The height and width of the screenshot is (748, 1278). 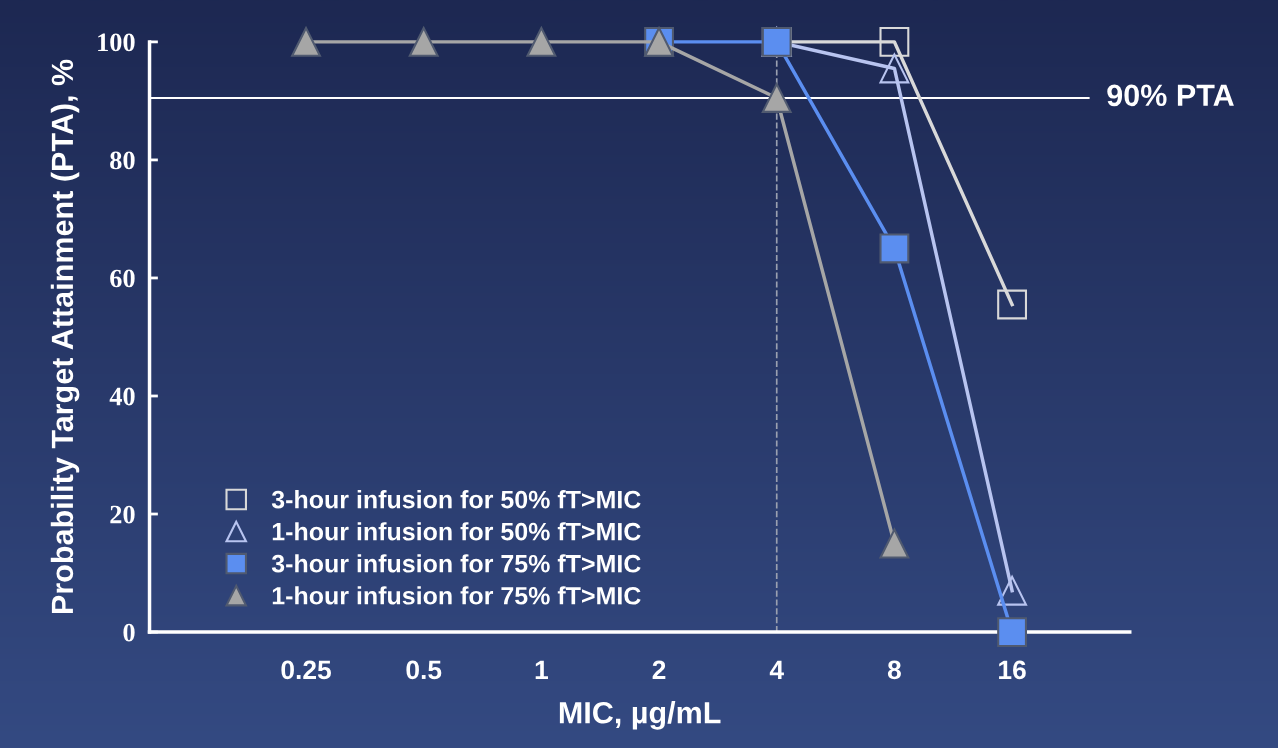 I want to click on y-tick-label: 20, so click(x=122, y=514).